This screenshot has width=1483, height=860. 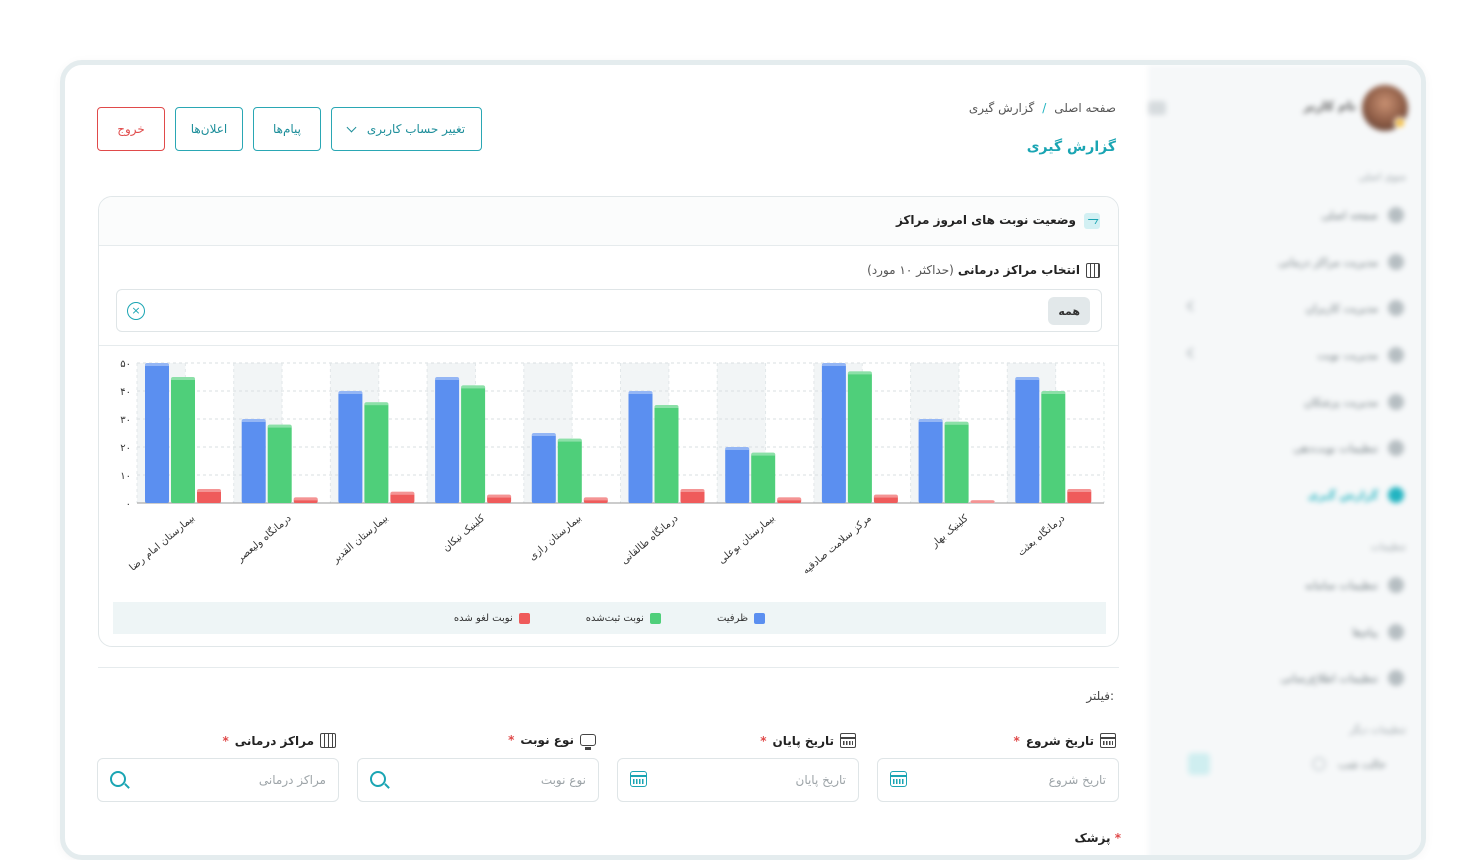 I want to click on chevron-down-icon, so click(x=351, y=127).